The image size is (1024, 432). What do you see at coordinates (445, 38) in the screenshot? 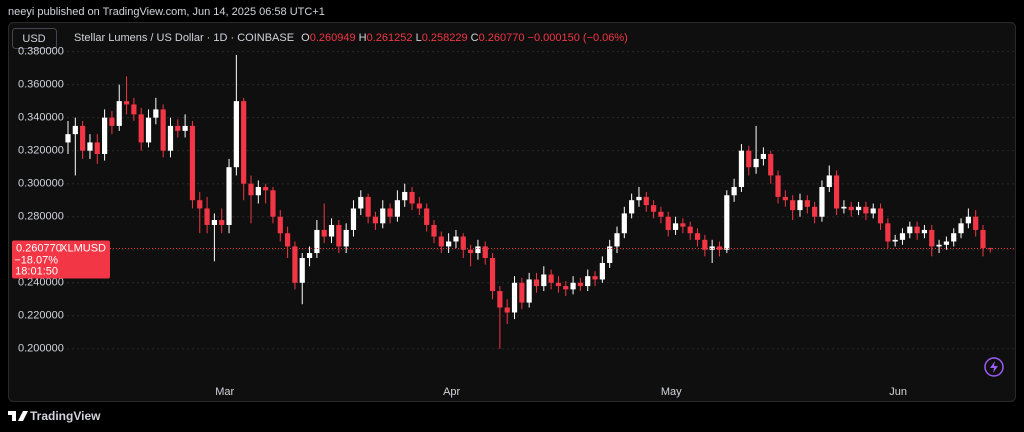
I see `l-value: 0.258229` at bounding box center [445, 38].